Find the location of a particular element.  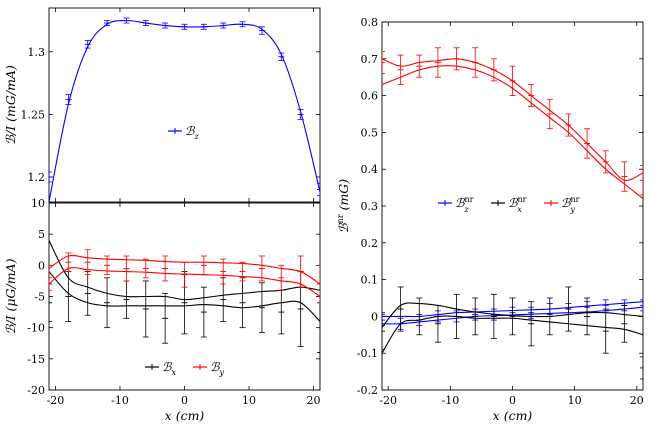

y-tick-label: 5 is located at coordinates (41, 234).